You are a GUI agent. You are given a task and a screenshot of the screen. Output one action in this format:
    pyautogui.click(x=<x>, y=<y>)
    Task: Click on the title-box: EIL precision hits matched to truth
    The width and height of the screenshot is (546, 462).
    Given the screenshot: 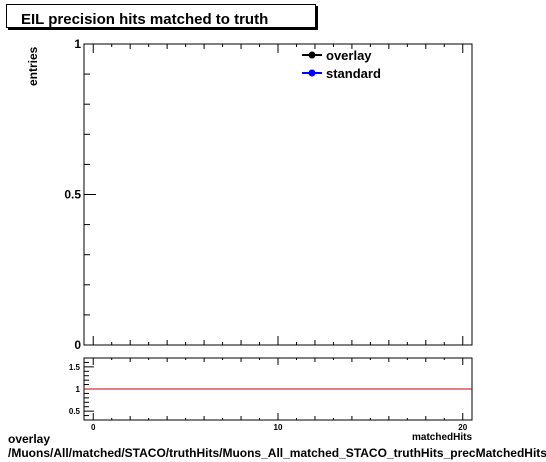 What is the action you would take?
    pyautogui.click(x=161, y=16)
    